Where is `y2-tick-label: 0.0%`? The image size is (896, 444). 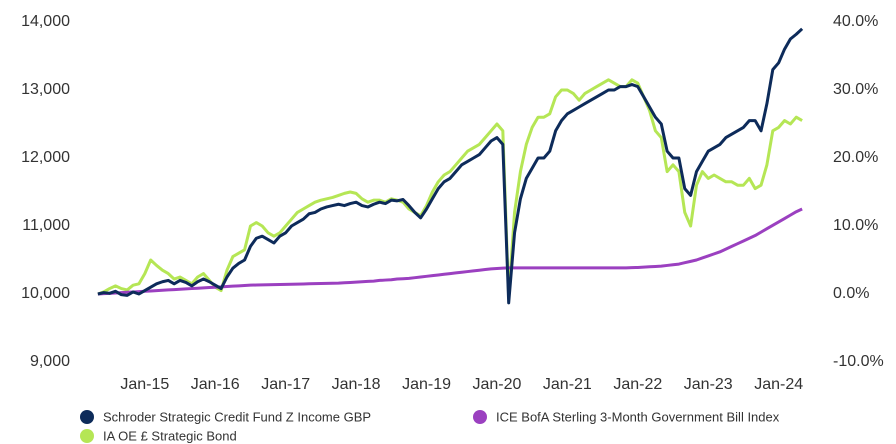
y2-tick-label: 0.0% is located at coordinates (851, 293).